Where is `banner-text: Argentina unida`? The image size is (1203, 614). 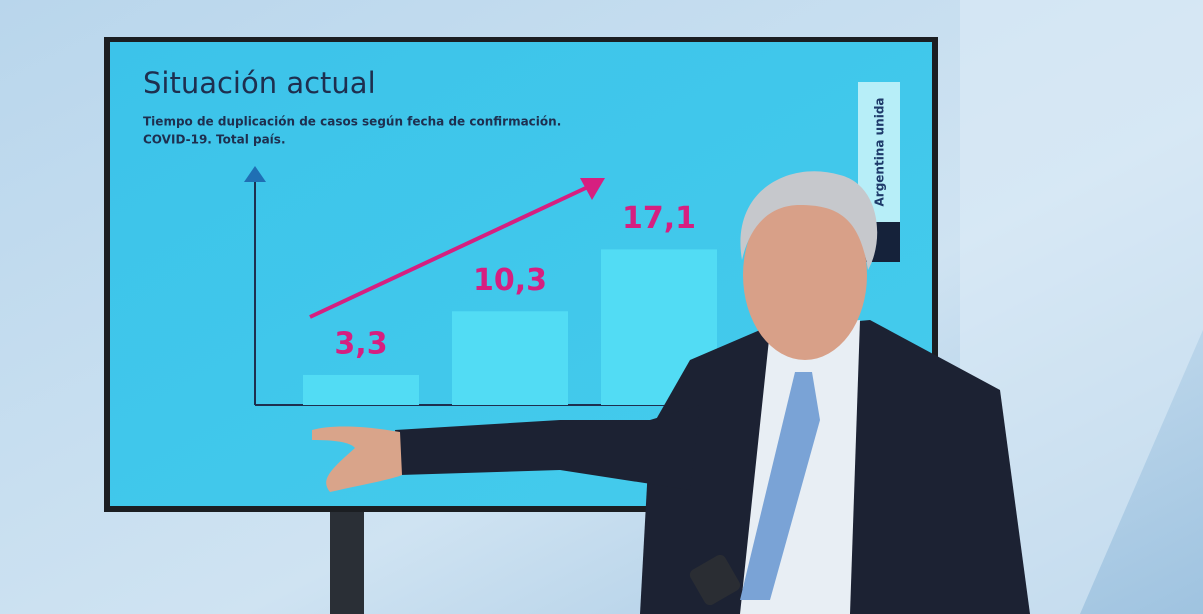 banner-text: Argentina unida is located at coordinates (880, 151).